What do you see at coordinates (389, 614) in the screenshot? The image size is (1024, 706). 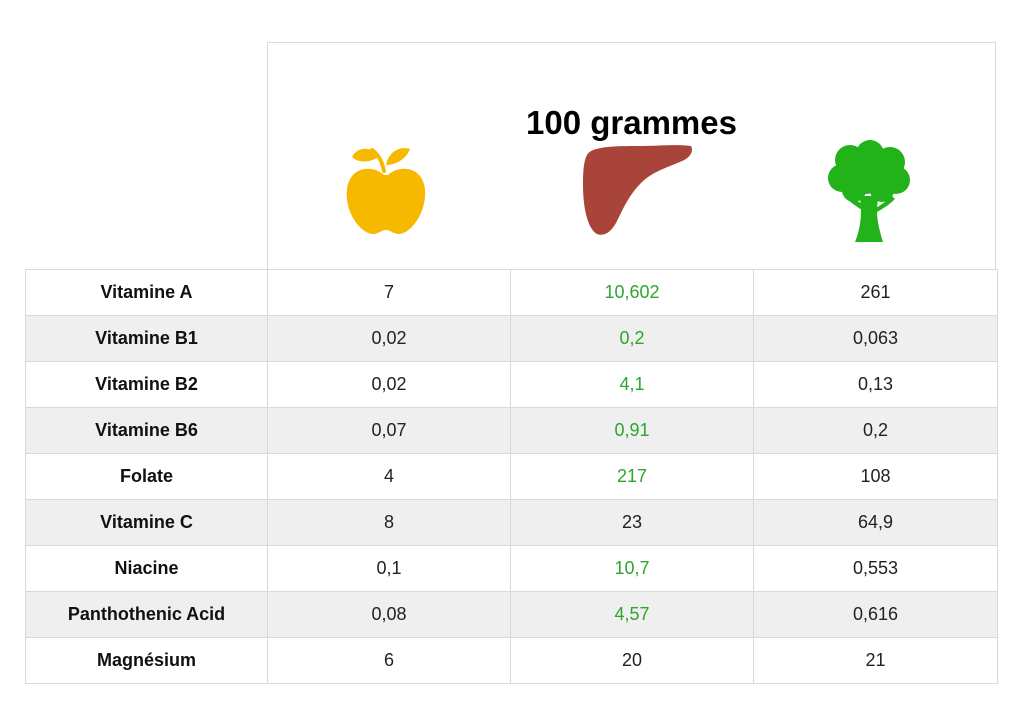 I see `table-cell: 0,08` at bounding box center [389, 614].